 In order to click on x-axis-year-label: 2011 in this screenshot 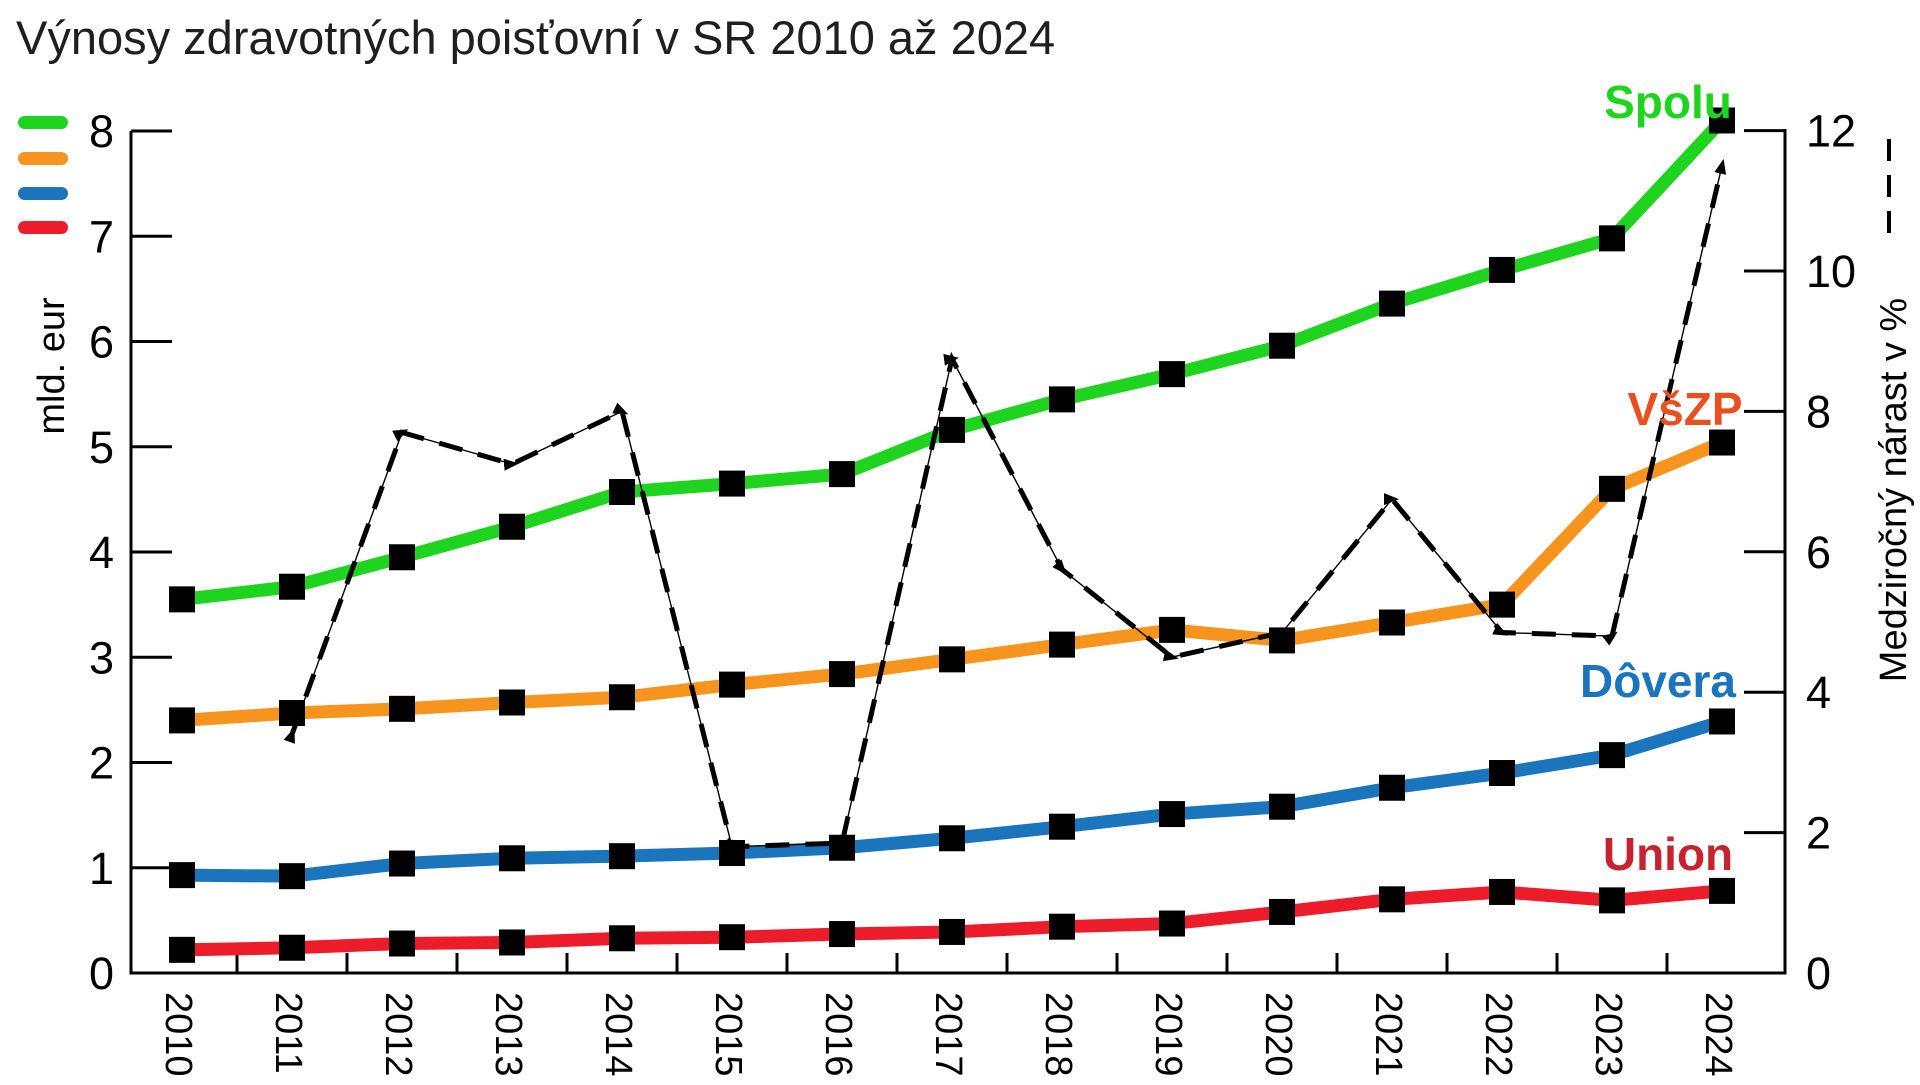, I will do `click(288, 1033)`.